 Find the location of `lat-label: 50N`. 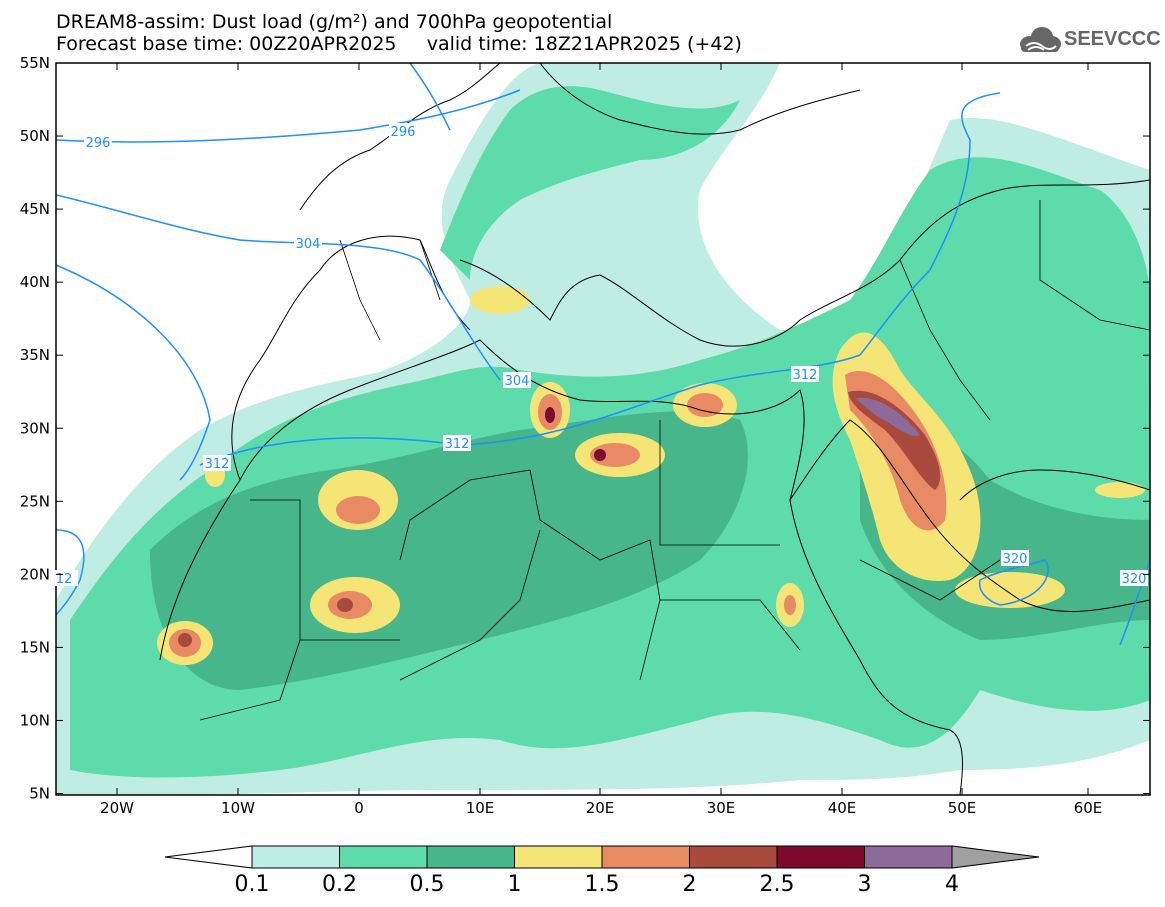

lat-label: 50N is located at coordinates (35, 136).